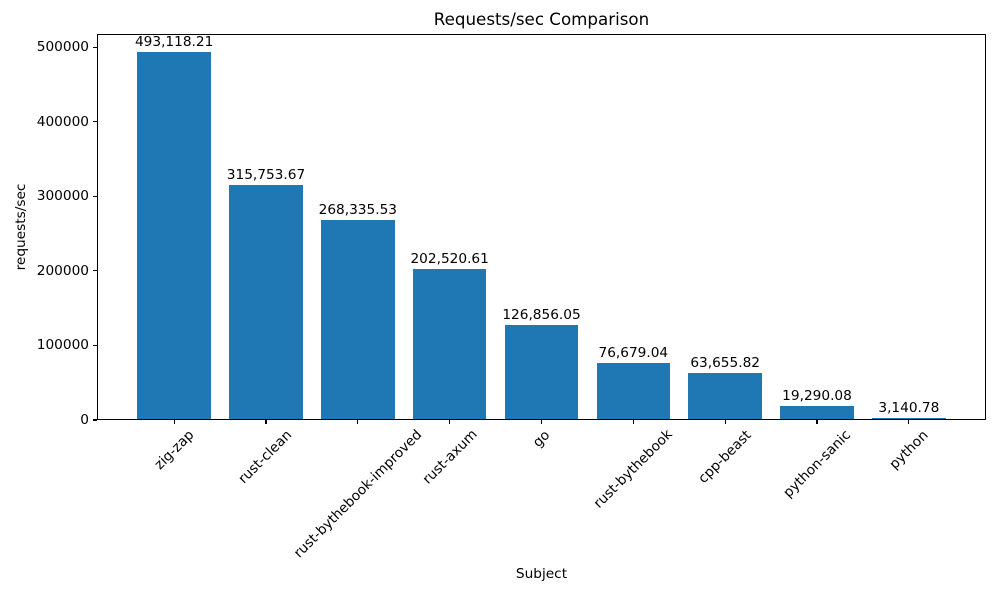  What do you see at coordinates (174, 450) in the screenshot?
I see `x-tick-label: zig-zap` at bounding box center [174, 450].